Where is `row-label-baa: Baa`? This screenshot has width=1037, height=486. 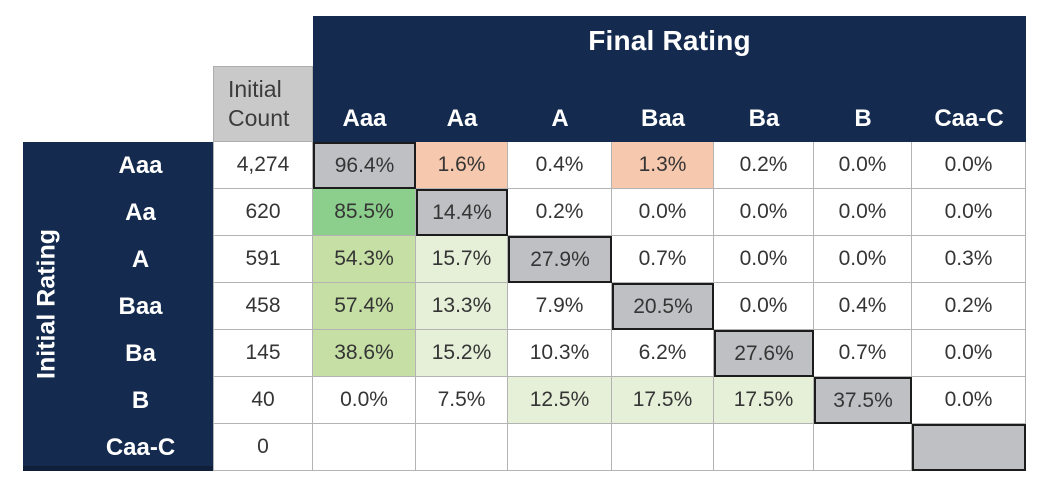
row-label-baa: Baa is located at coordinates (140, 306).